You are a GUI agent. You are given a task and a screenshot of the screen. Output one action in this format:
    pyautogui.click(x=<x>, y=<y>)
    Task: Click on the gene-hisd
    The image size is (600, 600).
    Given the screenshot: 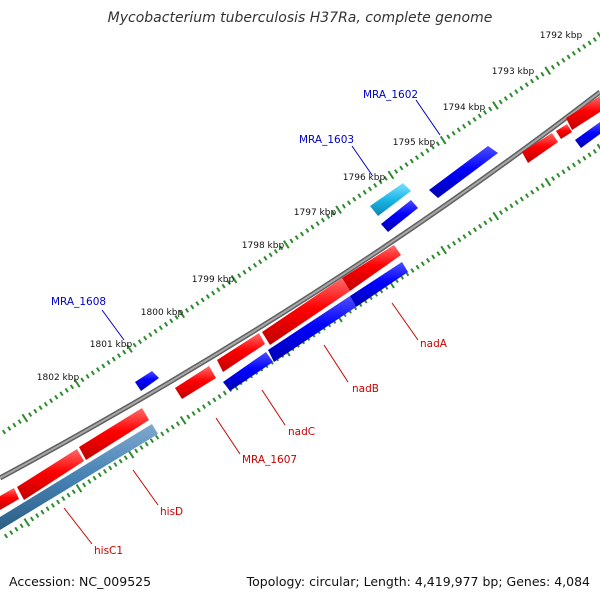 What is the action you would take?
    pyautogui.click(x=114, y=434)
    